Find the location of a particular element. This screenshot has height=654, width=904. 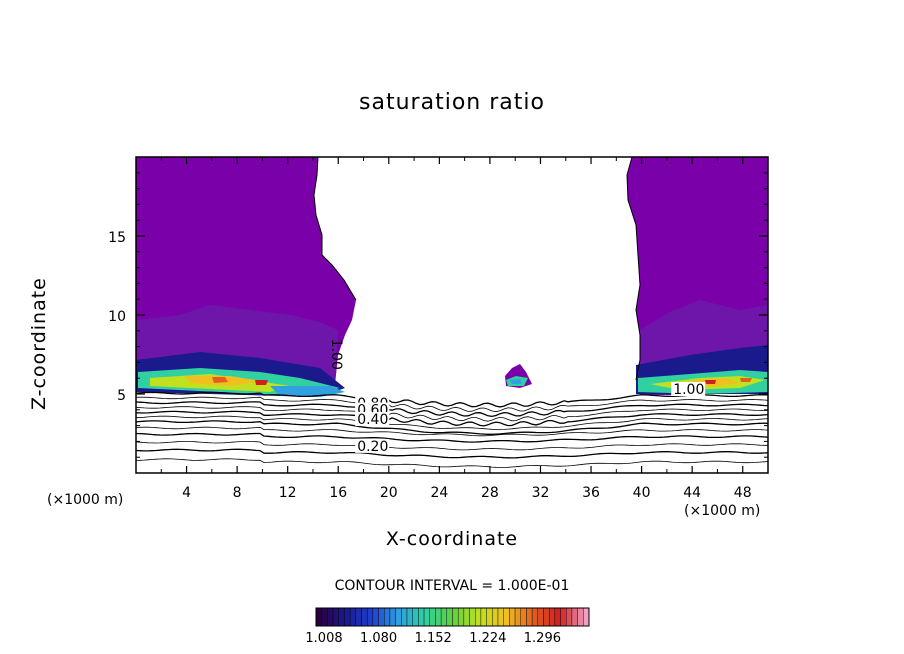

contour-line-1.00-left is located at coordinates (335, 229).